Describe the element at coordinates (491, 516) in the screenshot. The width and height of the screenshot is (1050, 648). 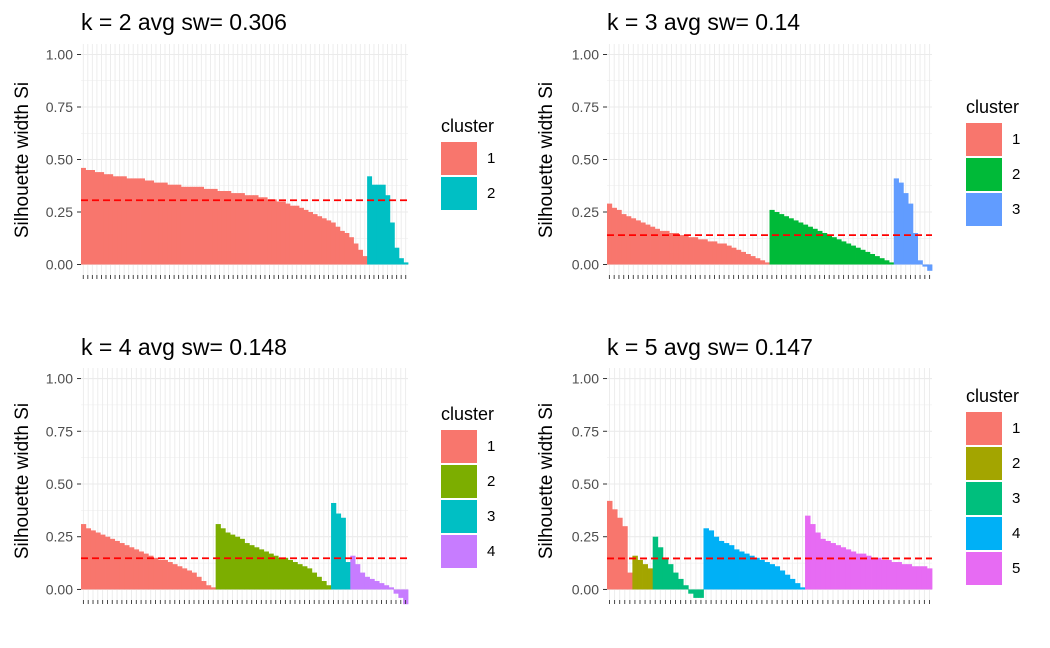
I see `legend-label: 3` at that location.